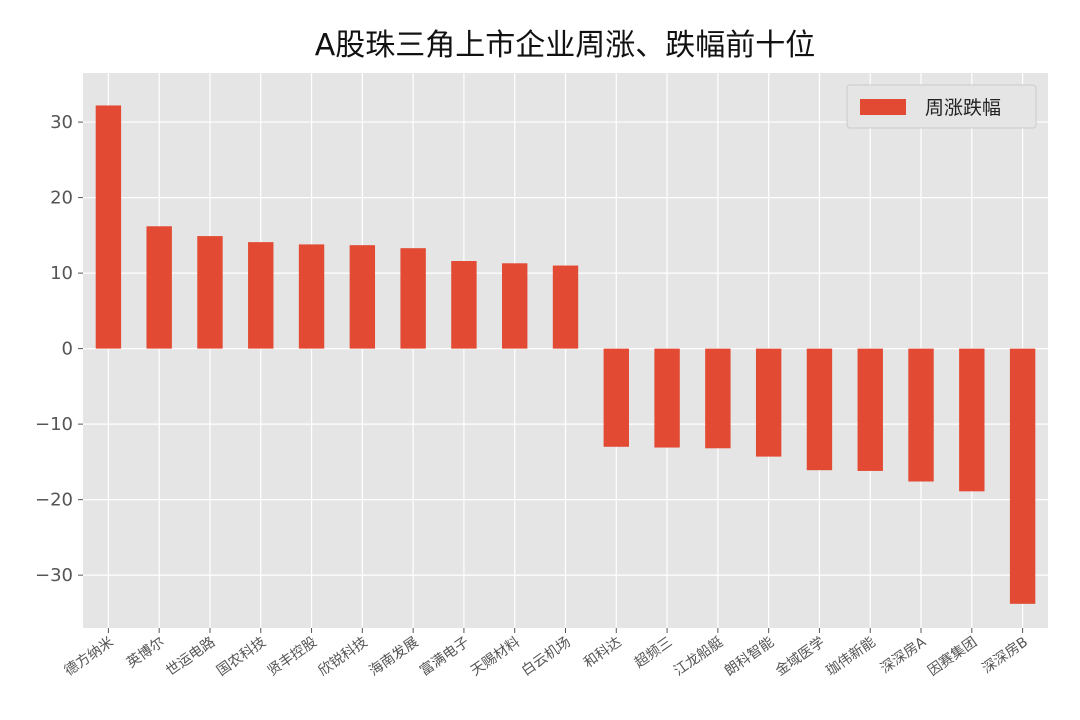 The image size is (1080, 720). What do you see at coordinates (54, 424) in the screenshot?
I see `y-tick-label: −10` at bounding box center [54, 424].